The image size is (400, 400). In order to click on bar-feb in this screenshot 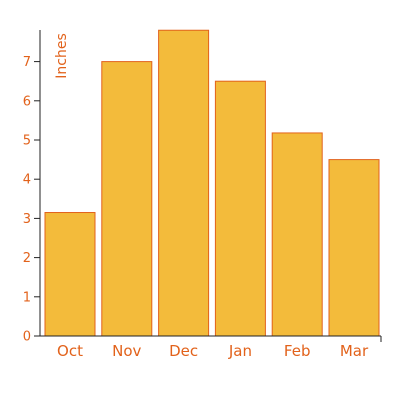, I will do `click(297, 234)`.